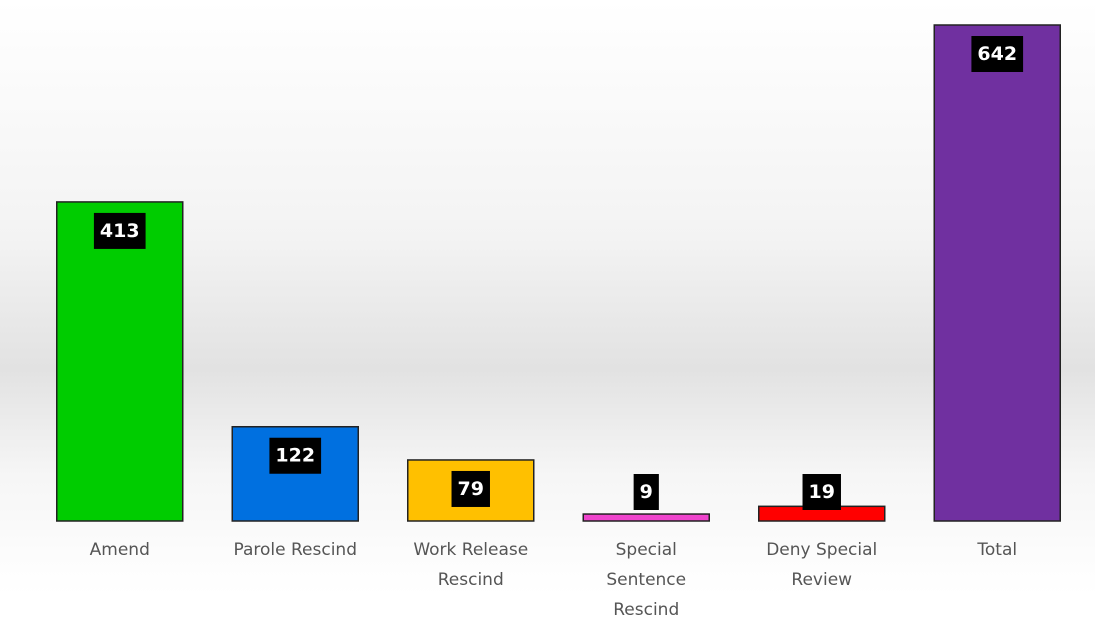 This screenshot has height=625, width=1095. I want to click on x-tick-label: Amend, so click(119, 550).